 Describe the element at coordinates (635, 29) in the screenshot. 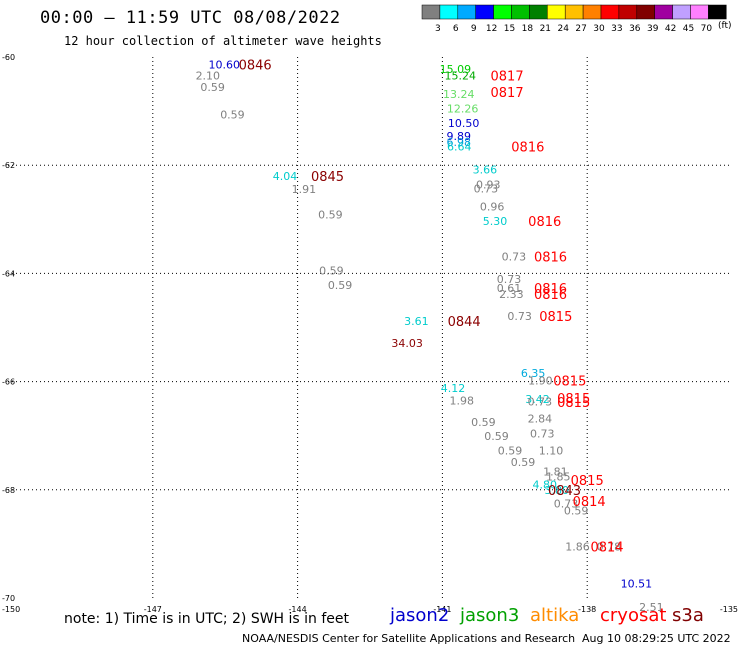

I see `legend-label: 36` at that location.